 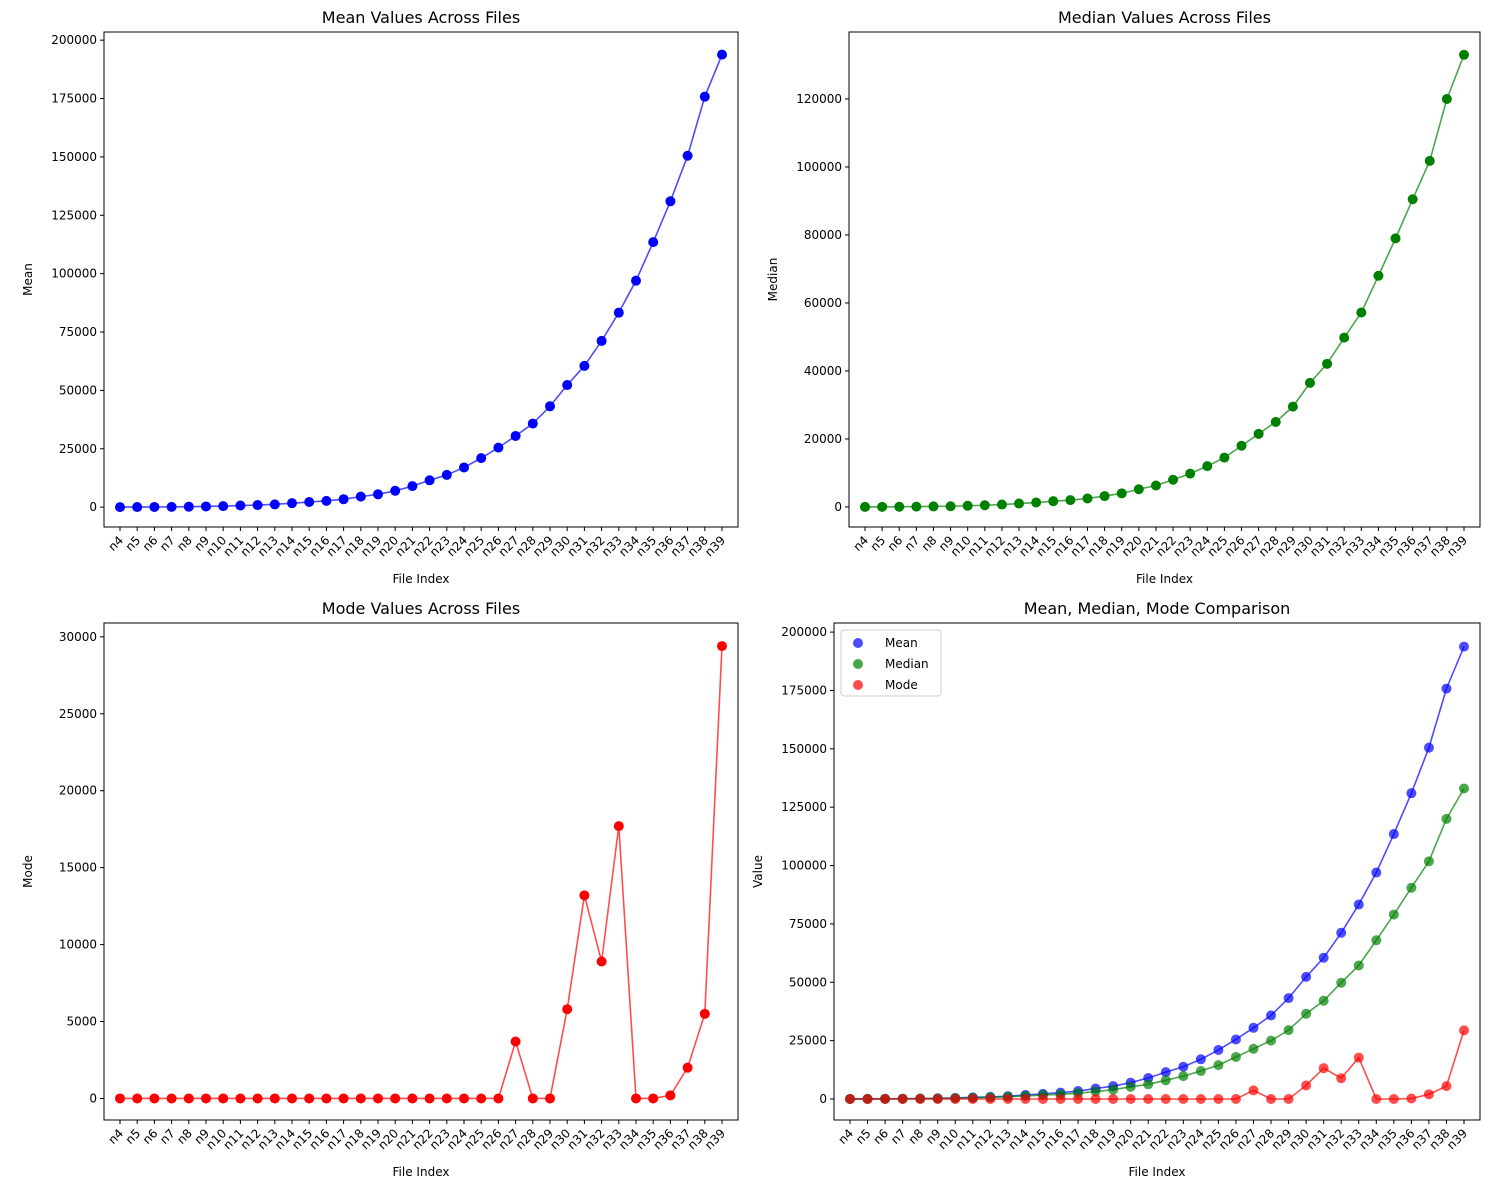 I want to click on legend-label: Median, so click(x=907, y=664).